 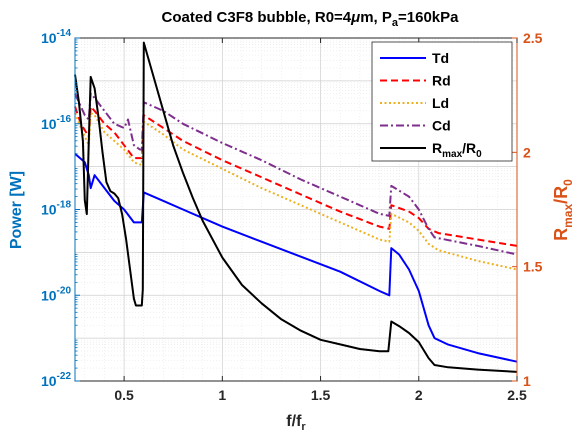 I want to click on y-left-tick-label: 10-20, so click(x=56, y=294).